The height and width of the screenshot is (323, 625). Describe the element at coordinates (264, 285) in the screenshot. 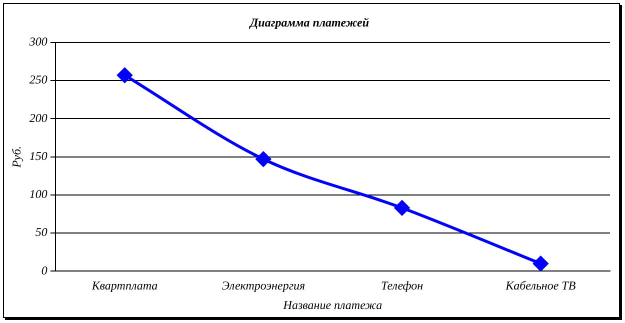

I see `x-tick-label: Электроэнергия` at that location.